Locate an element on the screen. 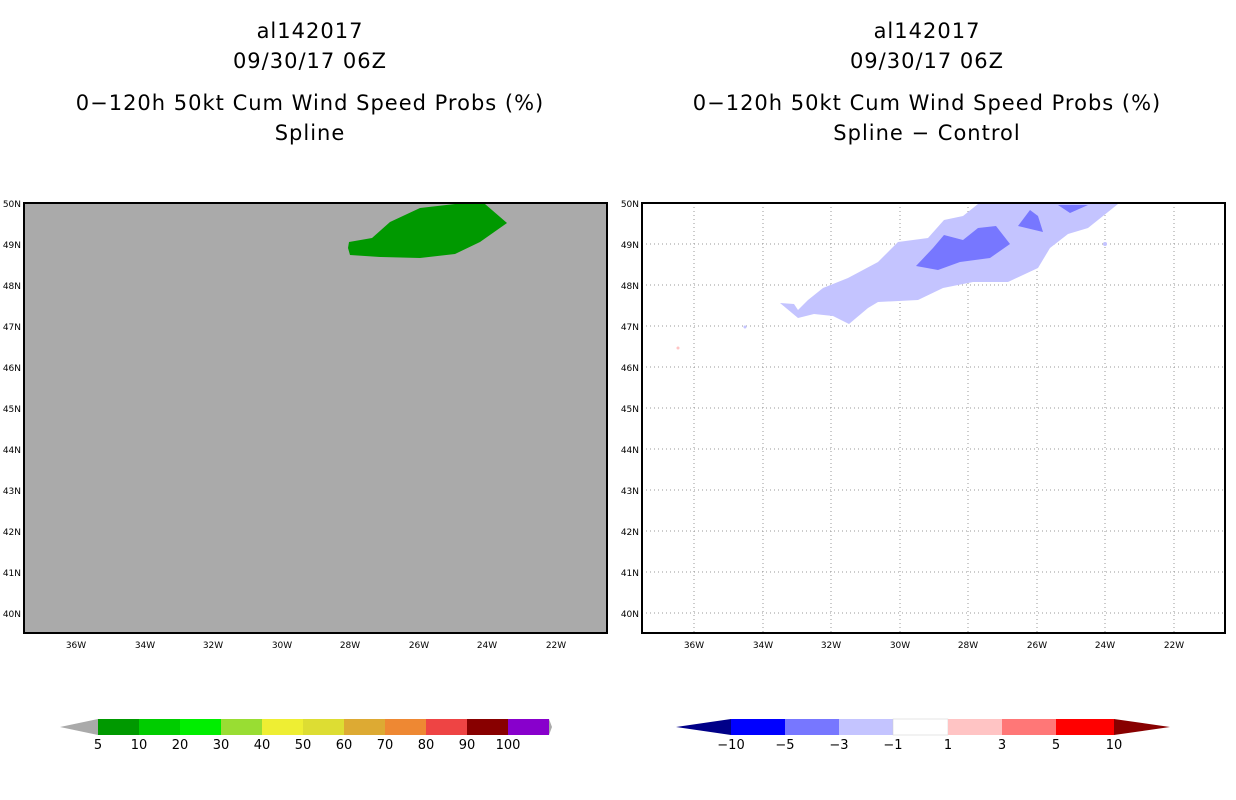  right-lat-label: 47N is located at coordinates (630, 328).